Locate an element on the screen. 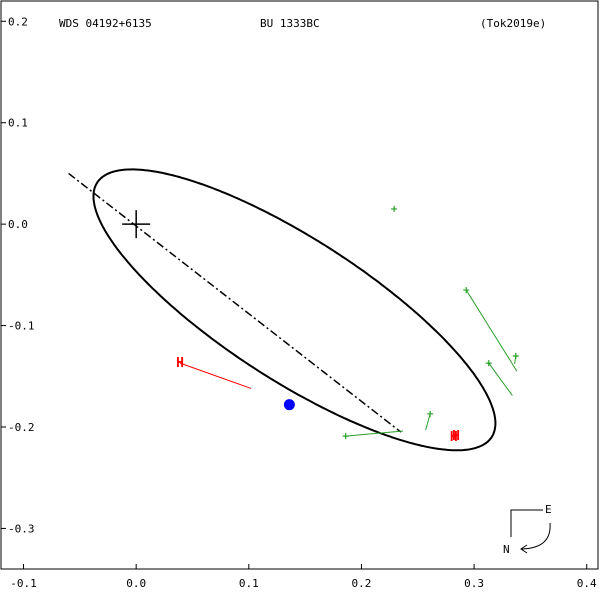 Image resolution: width=600 pixels, height=600 pixels. x-tick-label: 0.2 is located at coordinates (362, 583).